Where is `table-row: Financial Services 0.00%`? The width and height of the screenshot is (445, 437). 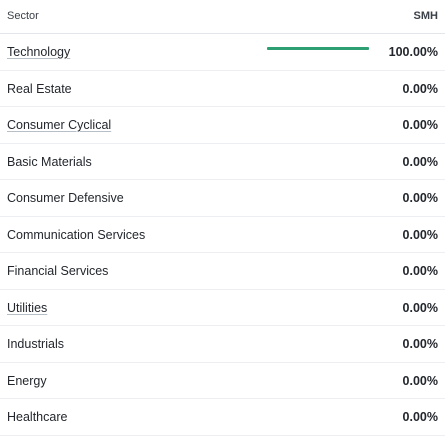 table-row: Financial Services 0.00% is located at coordinates (222, 271).